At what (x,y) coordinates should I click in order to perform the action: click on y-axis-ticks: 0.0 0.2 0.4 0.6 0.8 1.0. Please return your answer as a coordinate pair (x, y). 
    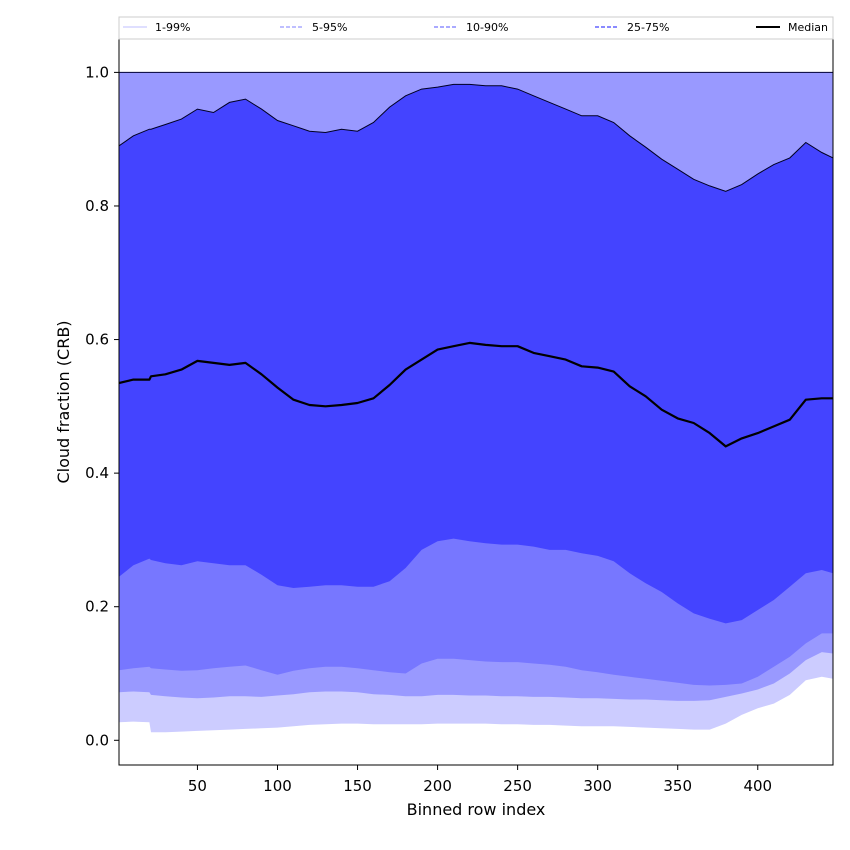
    Looking at the image, I should click on (102, 406).